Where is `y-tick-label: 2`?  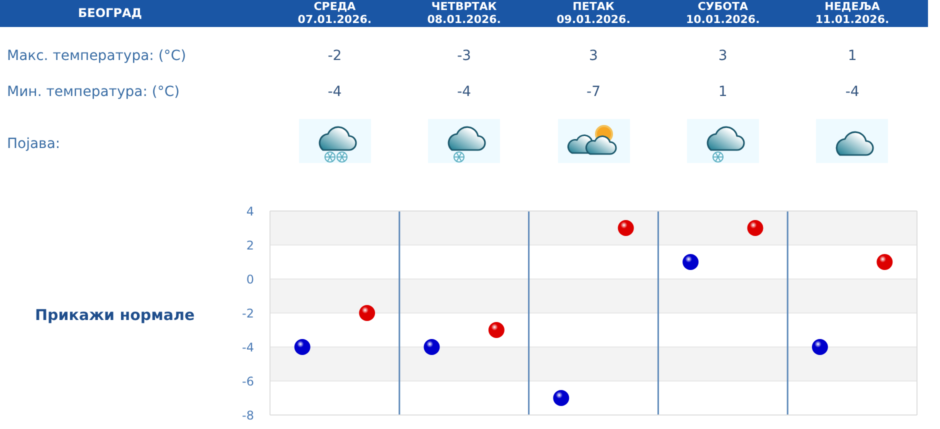
y-tick-label: 2 is located at coordinates (250, 245).